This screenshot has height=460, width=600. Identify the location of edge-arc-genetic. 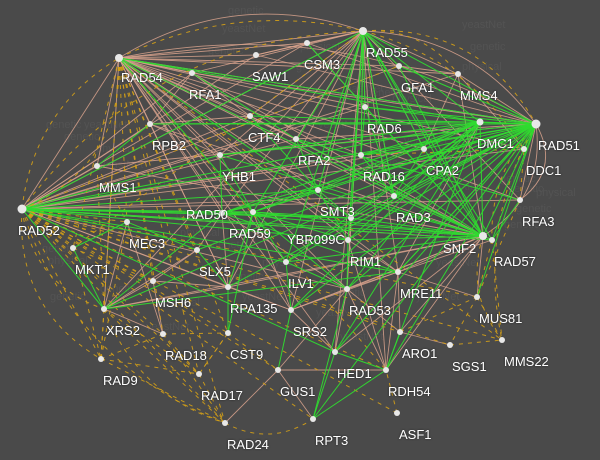
(449, 77).